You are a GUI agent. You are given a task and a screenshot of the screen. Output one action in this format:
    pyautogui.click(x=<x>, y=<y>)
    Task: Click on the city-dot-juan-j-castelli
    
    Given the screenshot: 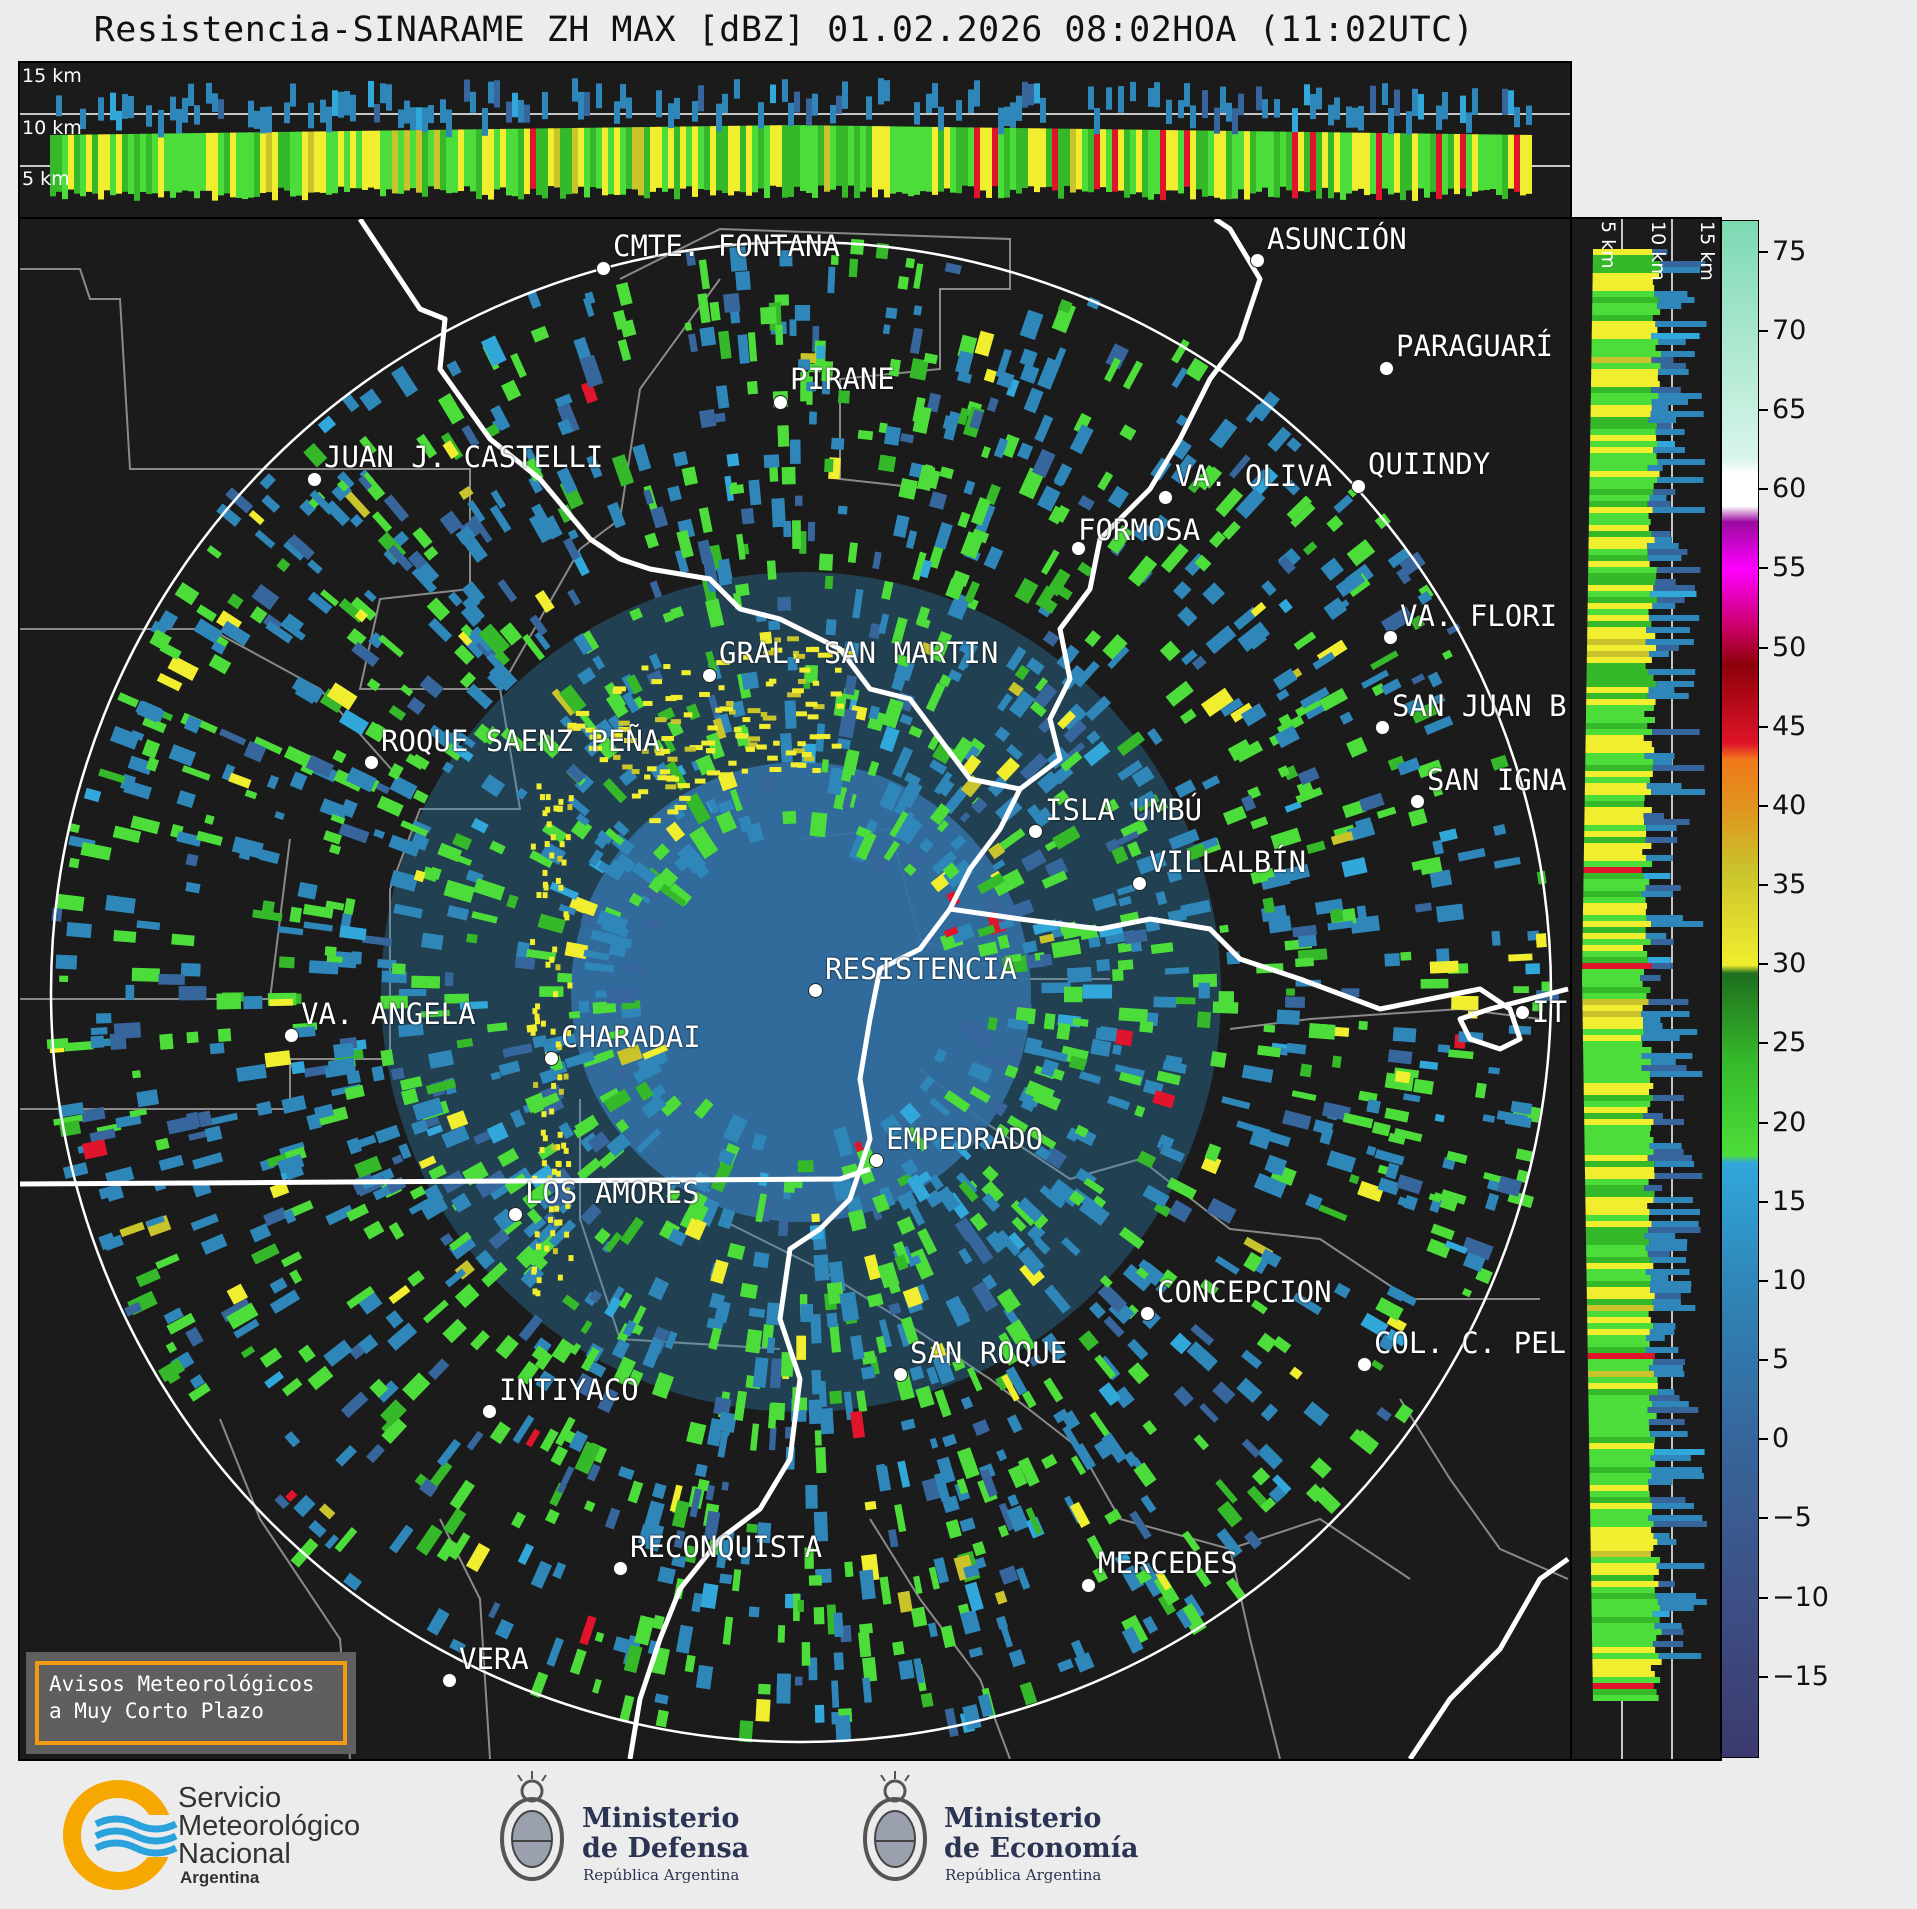 What is the action you would take?
    pyautogui.click(x=314, y=479)
    